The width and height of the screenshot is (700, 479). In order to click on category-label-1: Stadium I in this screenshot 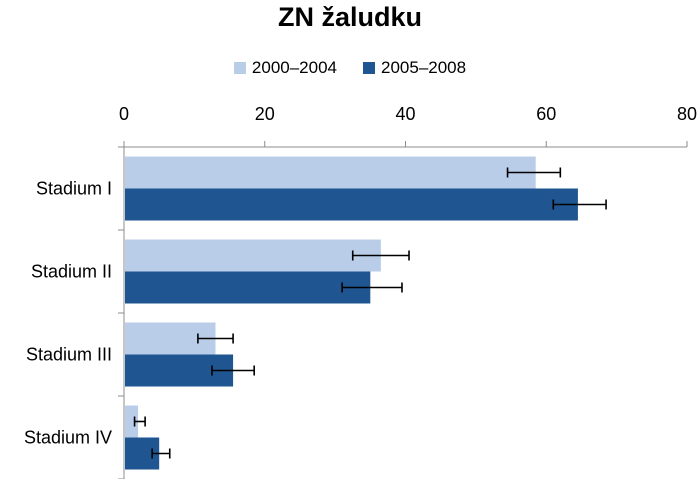, I will do `click(74, 189)`.